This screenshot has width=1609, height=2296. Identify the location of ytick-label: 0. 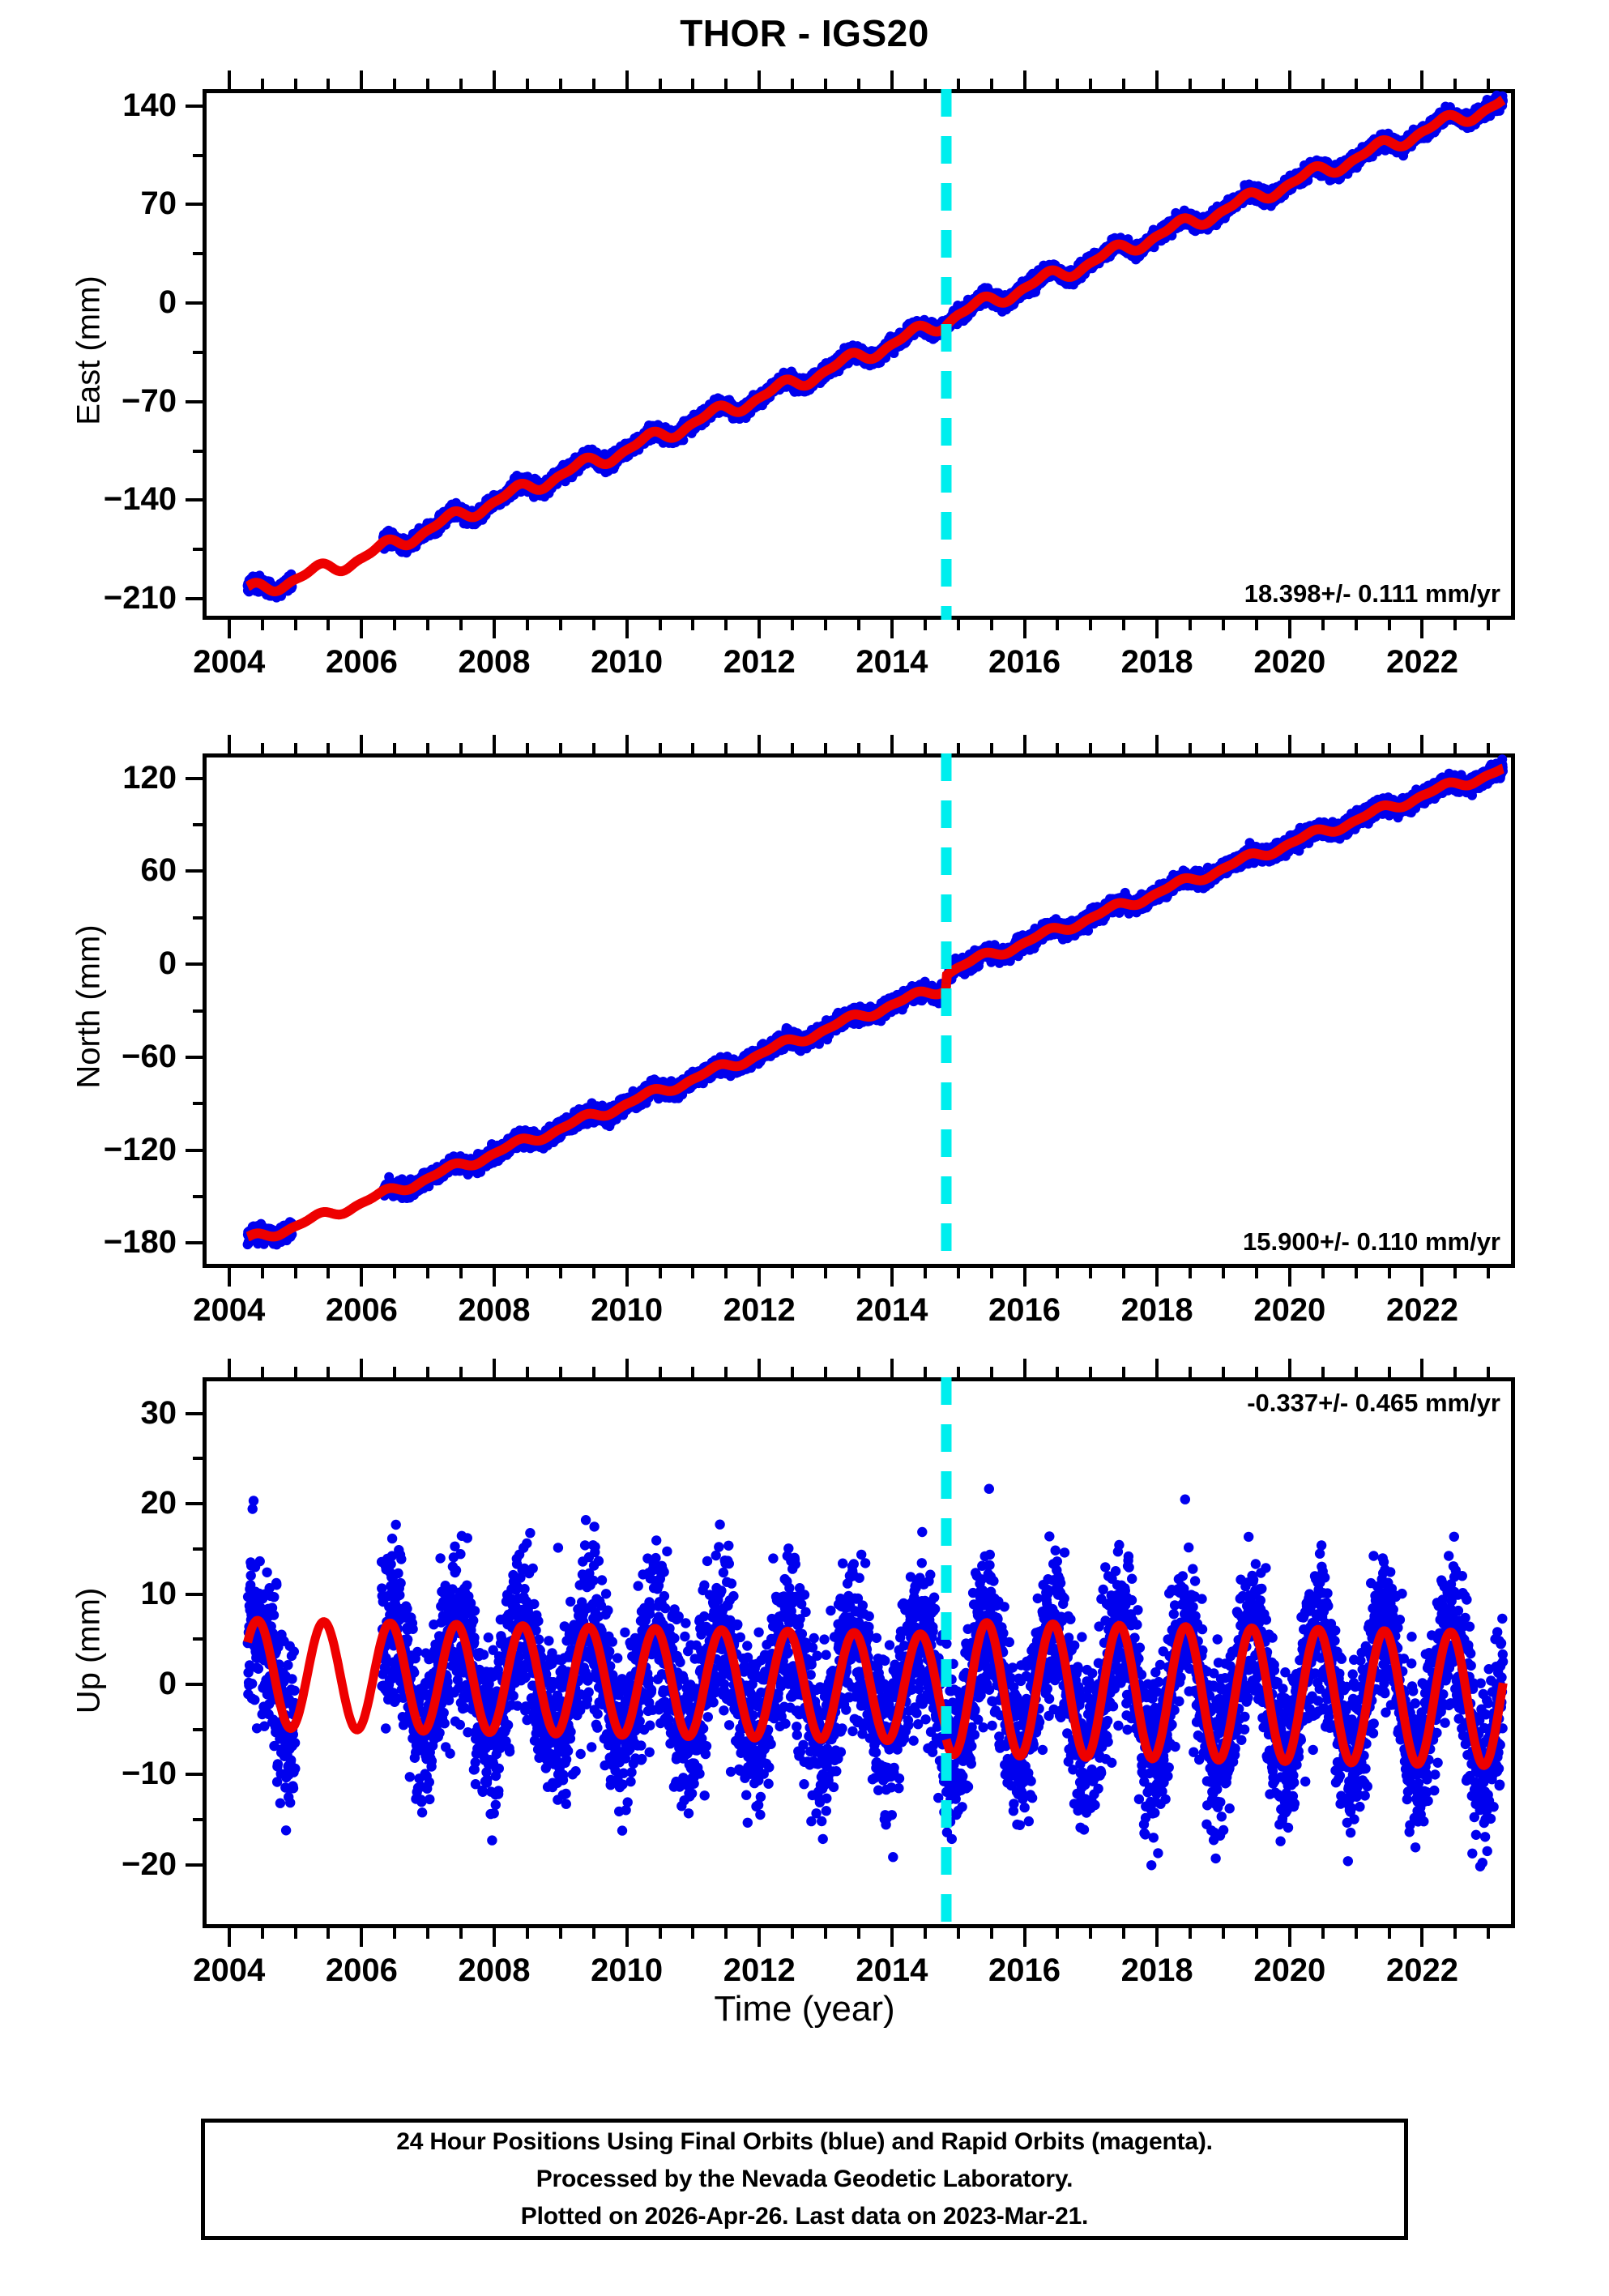
(167, 963).